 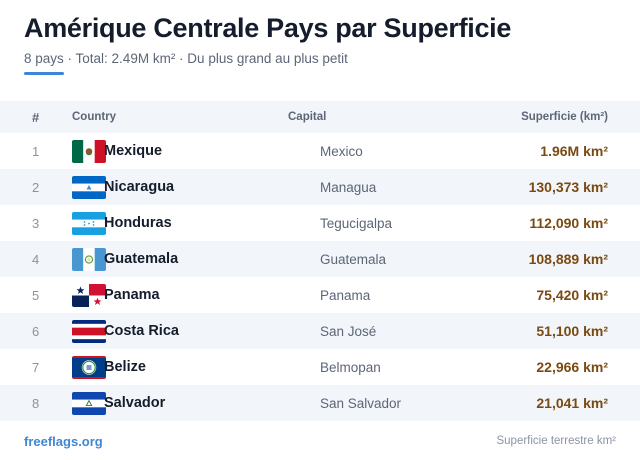 I want to click on table-row: 8 Salvador San Salvador 21,041 km², so click(x=320, y=403).